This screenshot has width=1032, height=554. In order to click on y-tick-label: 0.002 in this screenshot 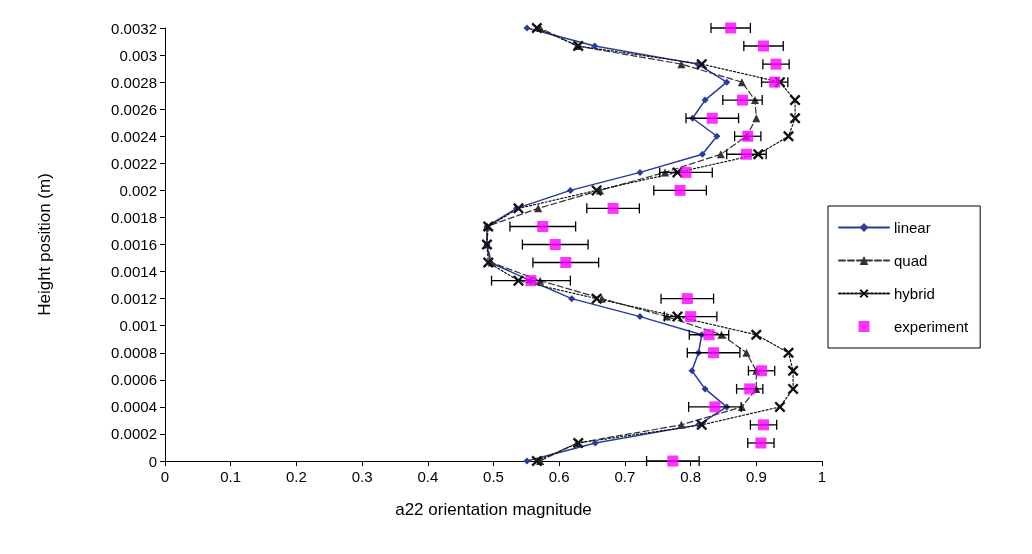, I will do `click(138, 190)`.